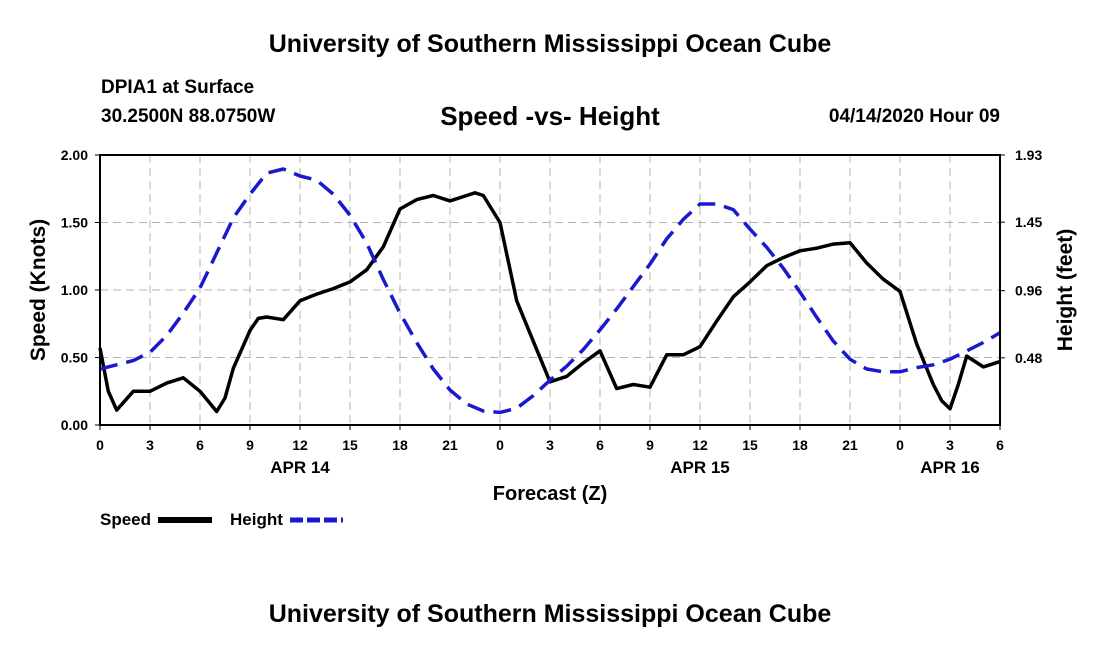  Describe the element at coordinates (178, 87) in the screenshot. I see `station-label: DPIA1 at Surface` at that location.